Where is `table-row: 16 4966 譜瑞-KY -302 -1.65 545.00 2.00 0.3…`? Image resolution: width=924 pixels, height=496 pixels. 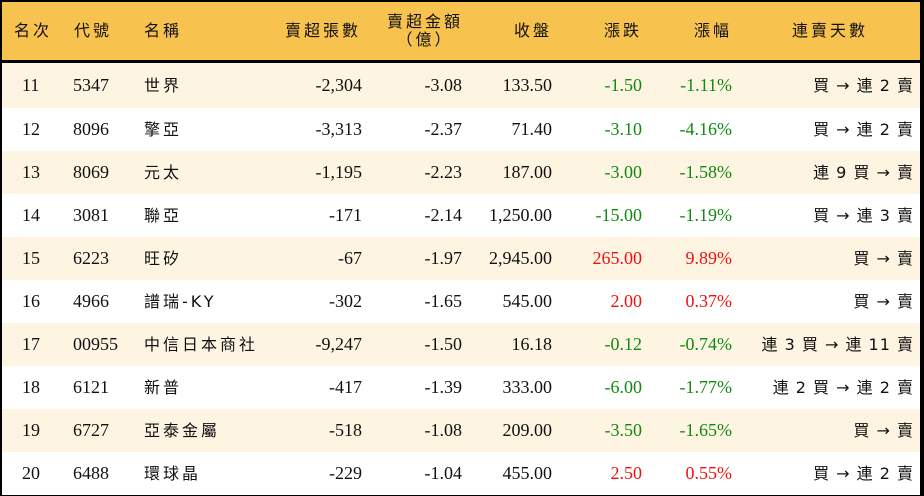 table-row: 16 4966 譜瑞-KY -302 -1.65 545.00 2.00 0.3… is located at coordinates (461, 301).